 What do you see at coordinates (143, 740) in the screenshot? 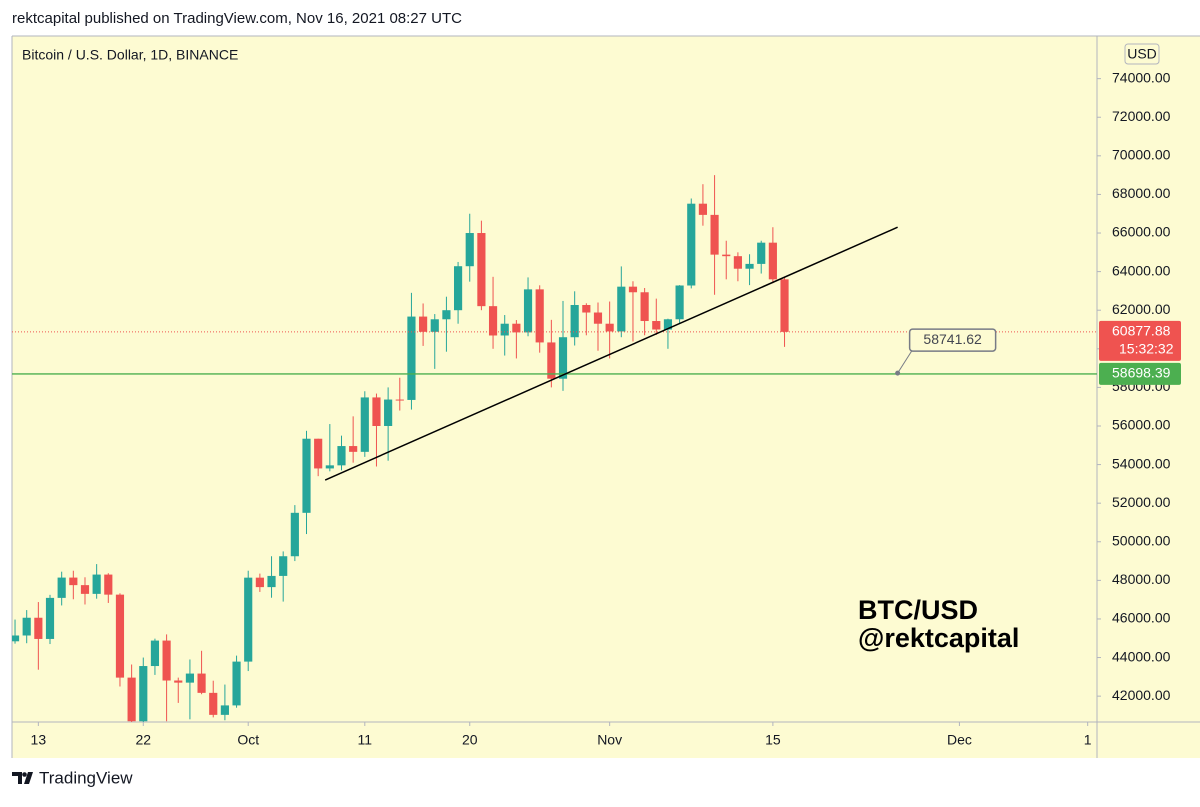
I see `x-tick-label: 22` at bounding box center [143, 740].